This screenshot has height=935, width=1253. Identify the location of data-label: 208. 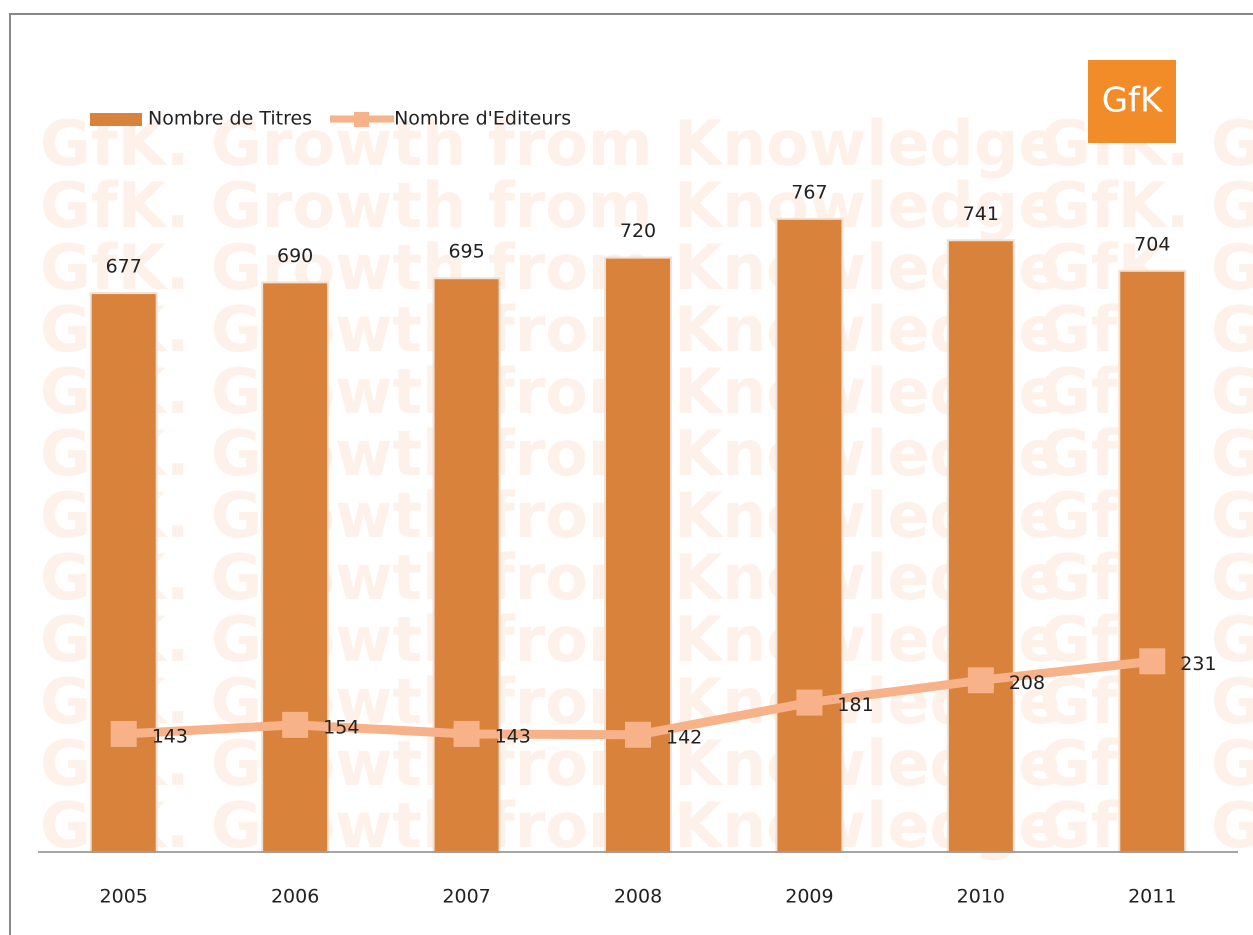
(1027, 683).